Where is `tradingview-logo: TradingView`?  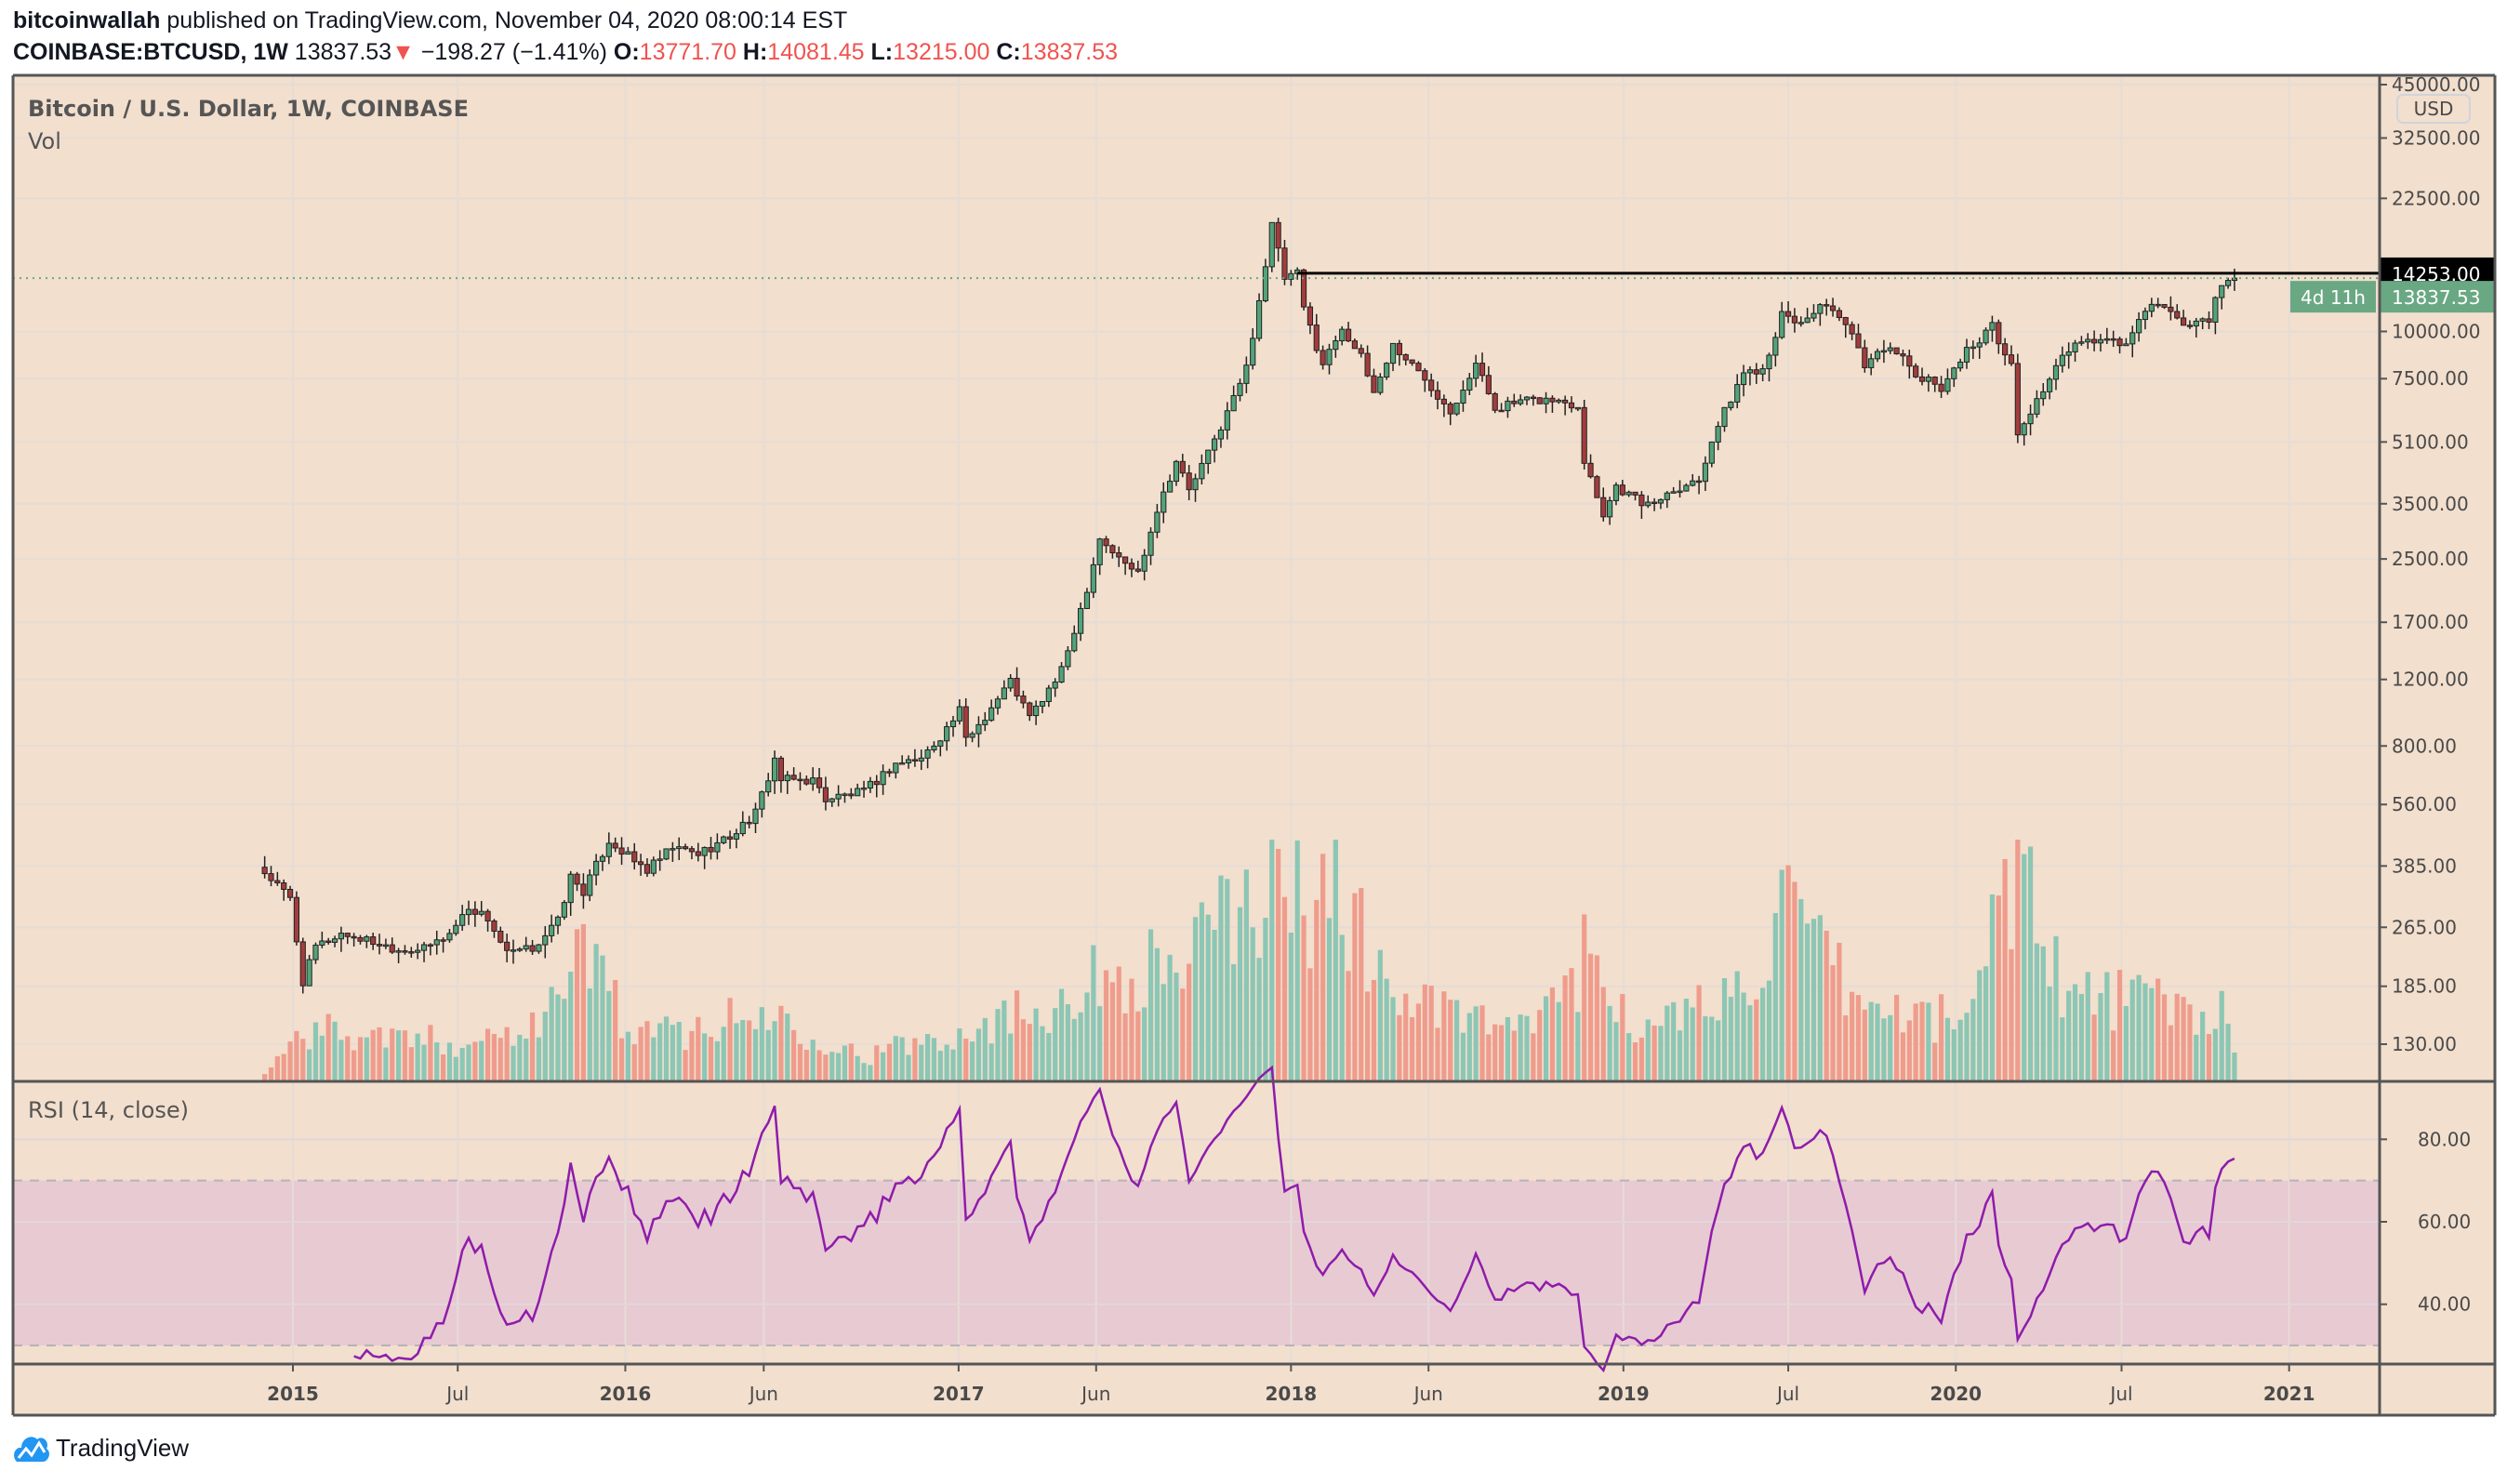
tradingview-logo: TradingView is located at coordinates (101, 1448).